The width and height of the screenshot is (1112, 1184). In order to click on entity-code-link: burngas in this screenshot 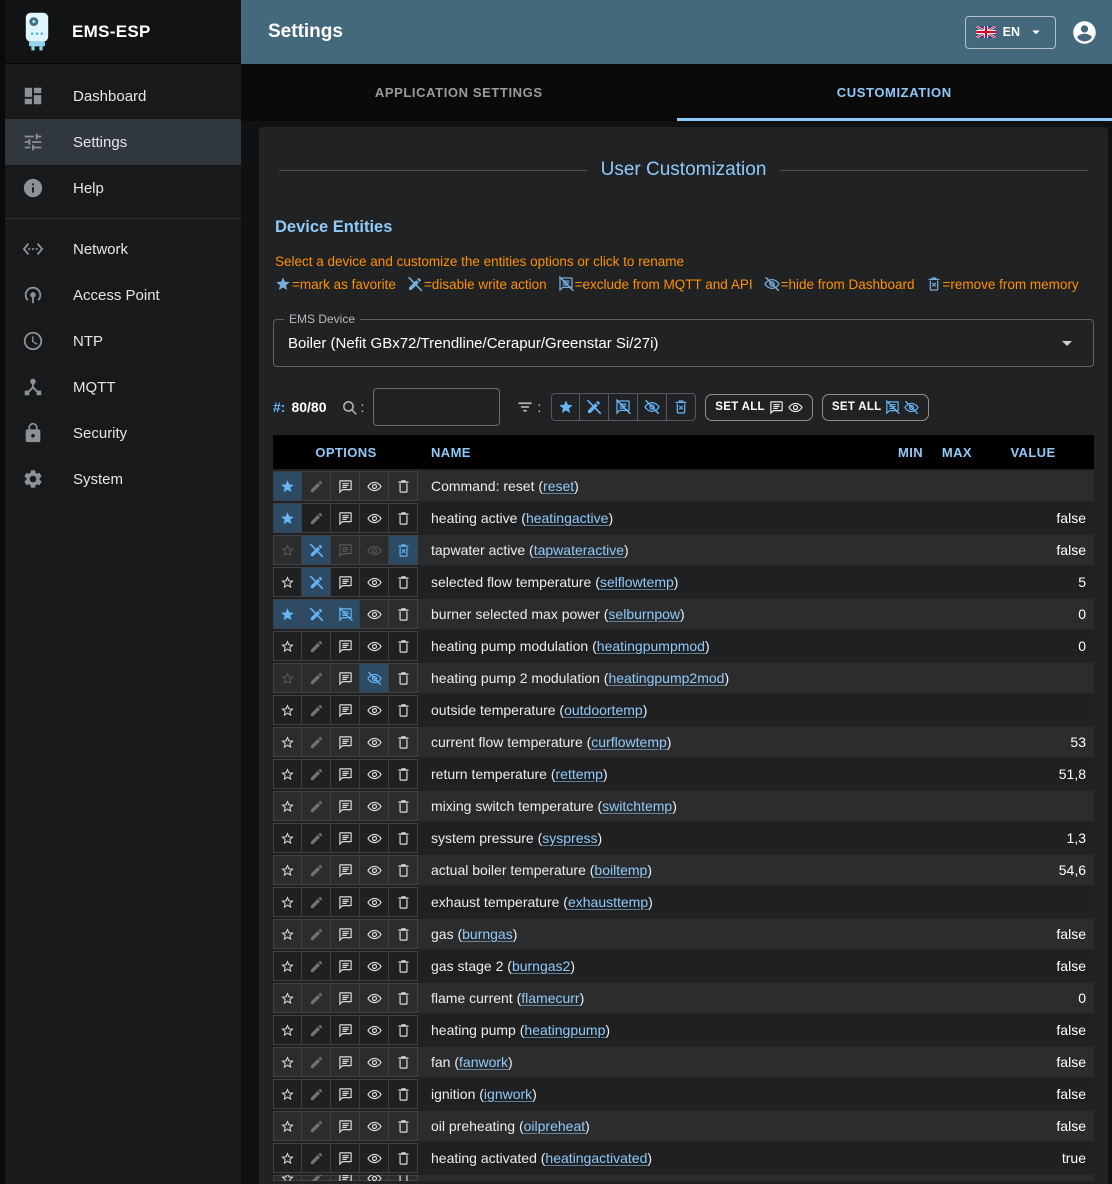, I will do `click(487, 934)`.